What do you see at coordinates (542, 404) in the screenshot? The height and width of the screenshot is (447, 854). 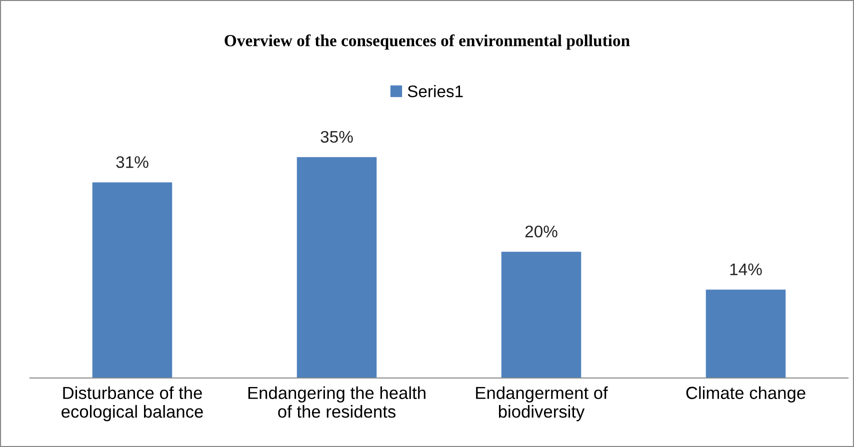 I see `x-tick-label: Endangerment of biodiversity` at bounding box center [542, 404].